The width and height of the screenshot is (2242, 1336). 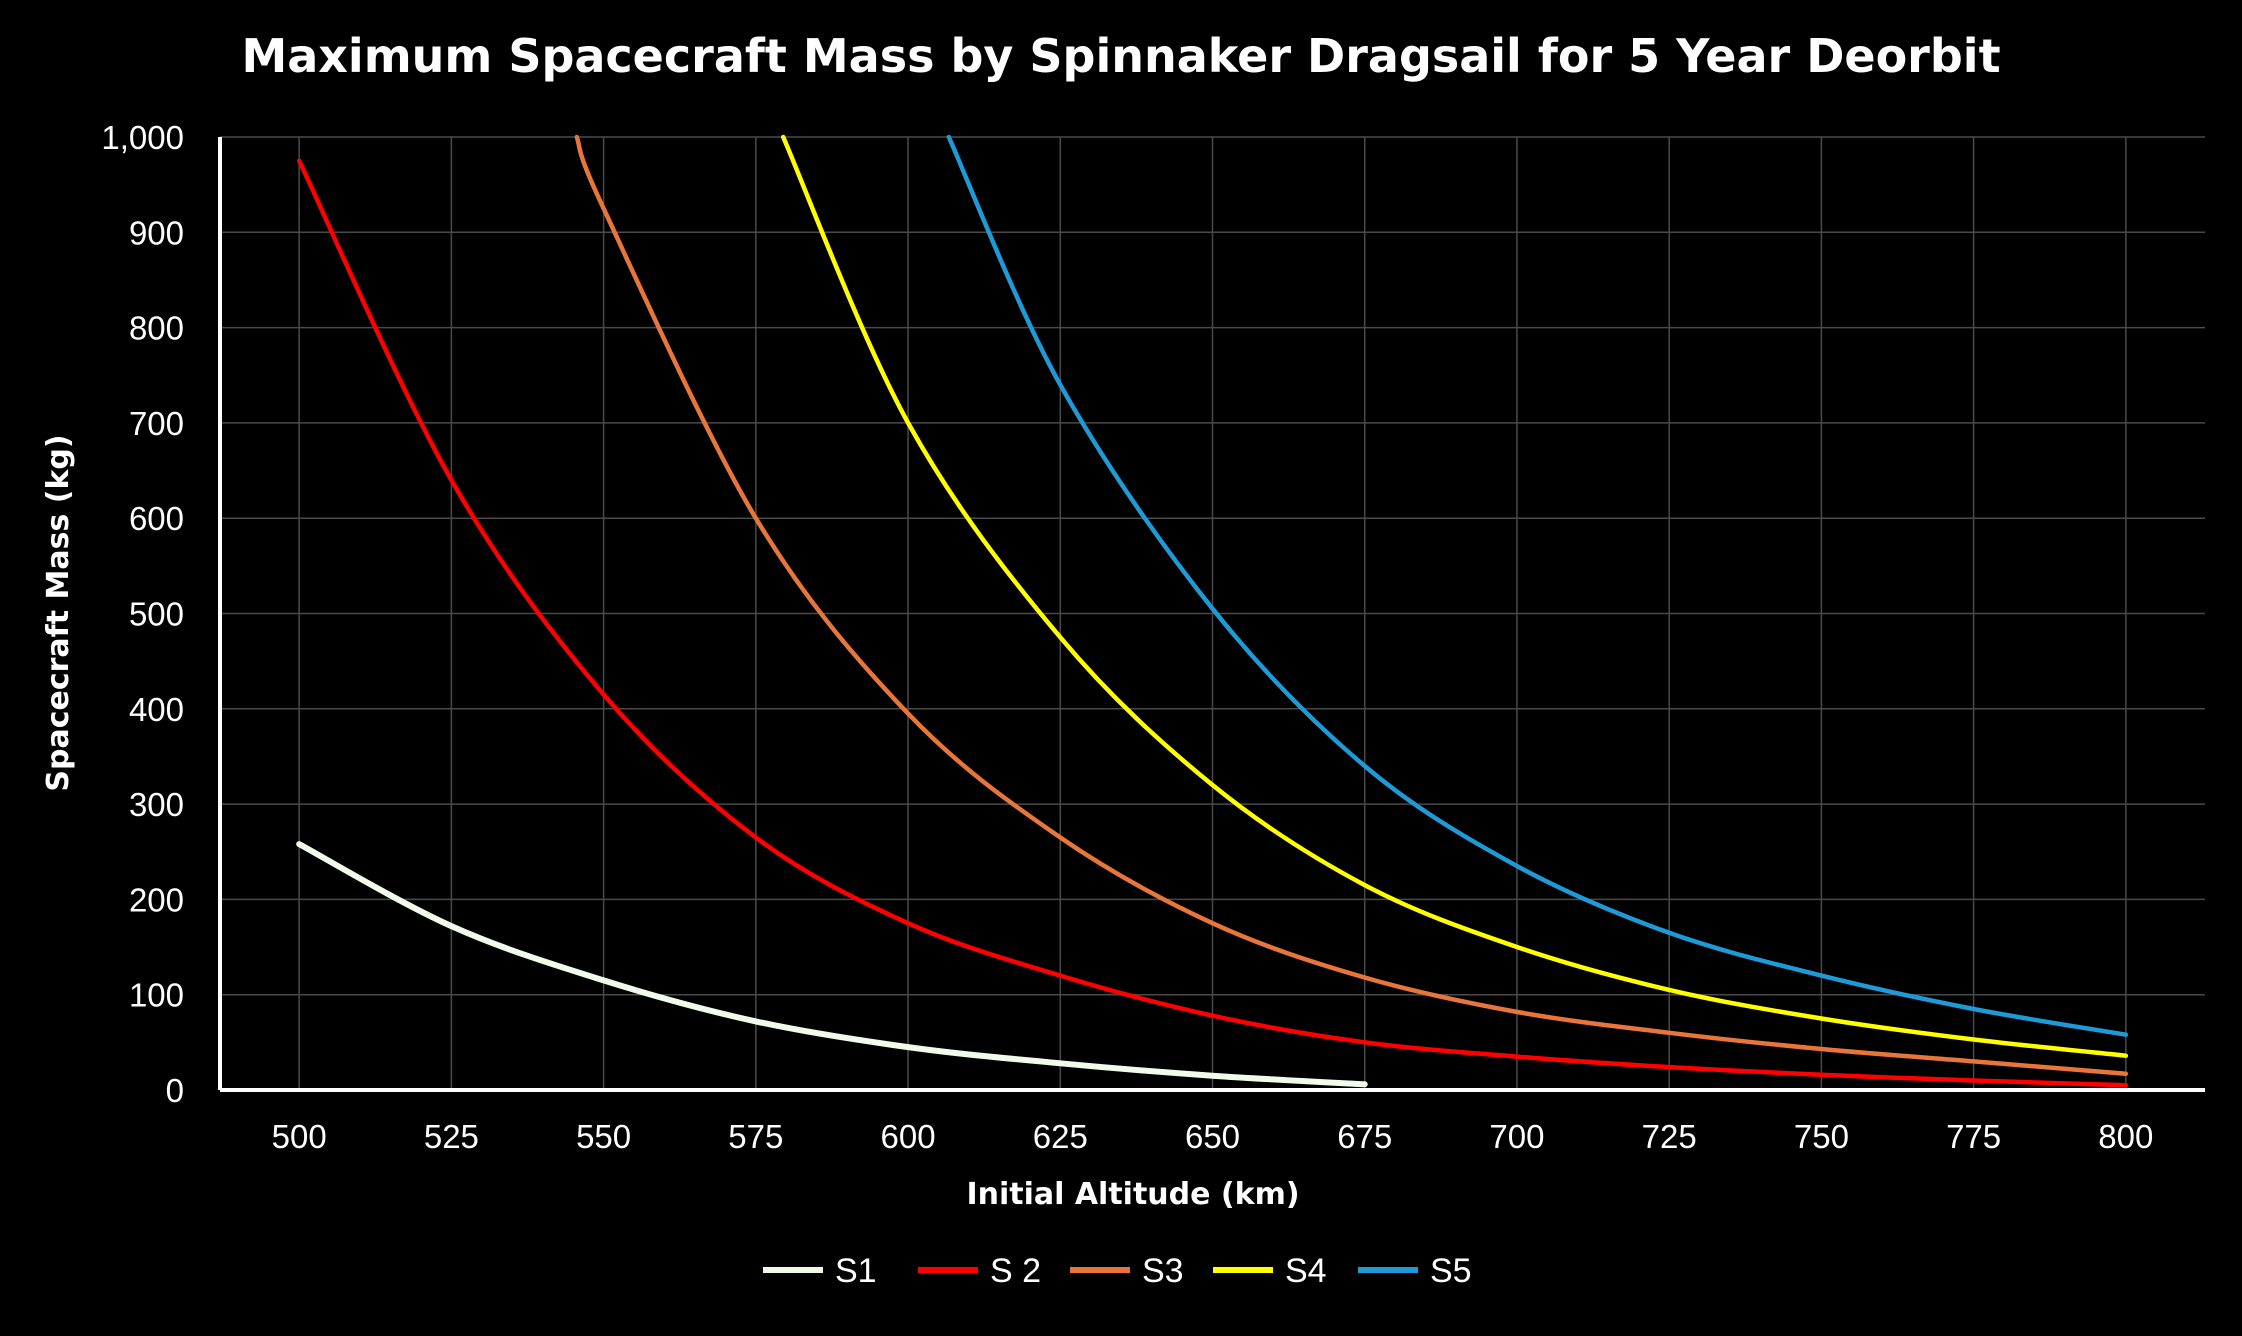 What do you see at coordinates (820, 1271) in the screenshot?
I see `legend-item-s1: S1` at bounding box center [820, 1271].